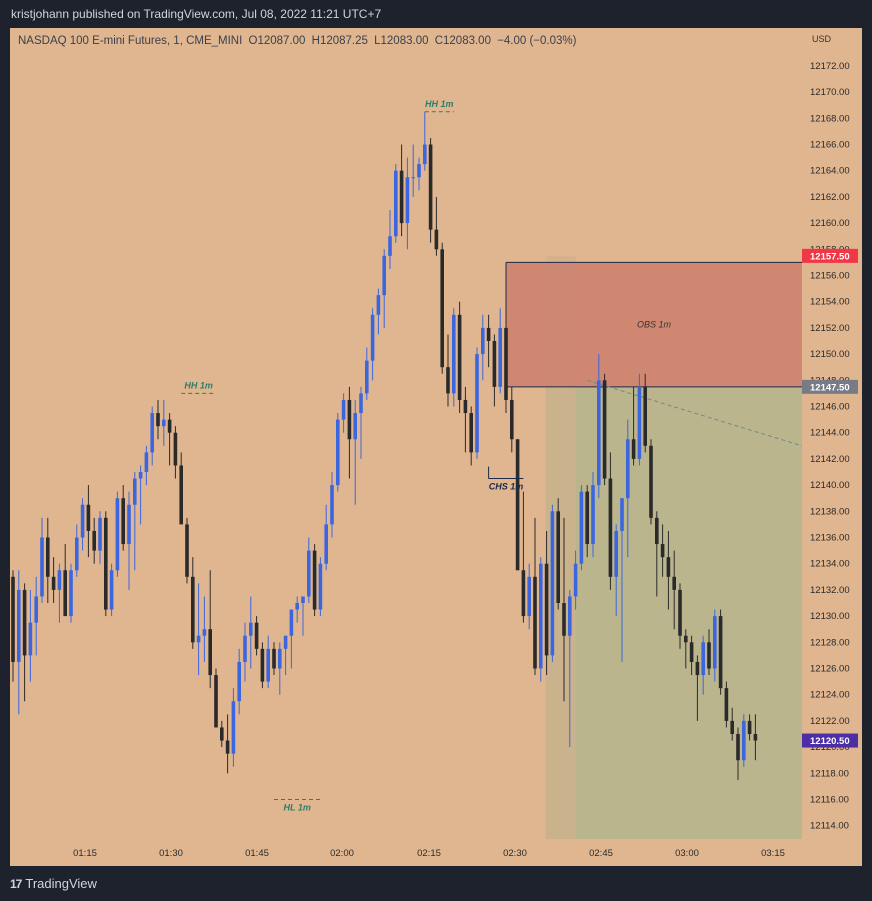 Image resolution: width=872 pixels, height=901 pixels. I want to click on tradingview-logo: 17 TradingView, so click(53, 883).